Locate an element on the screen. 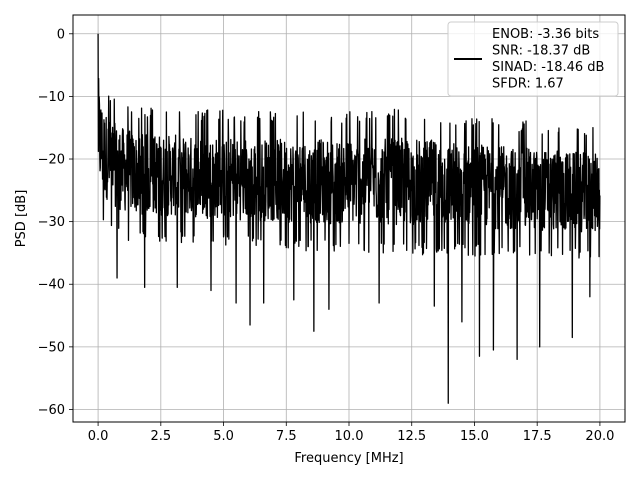  y-tick-label: 0 is located at coordinates (61, 34).